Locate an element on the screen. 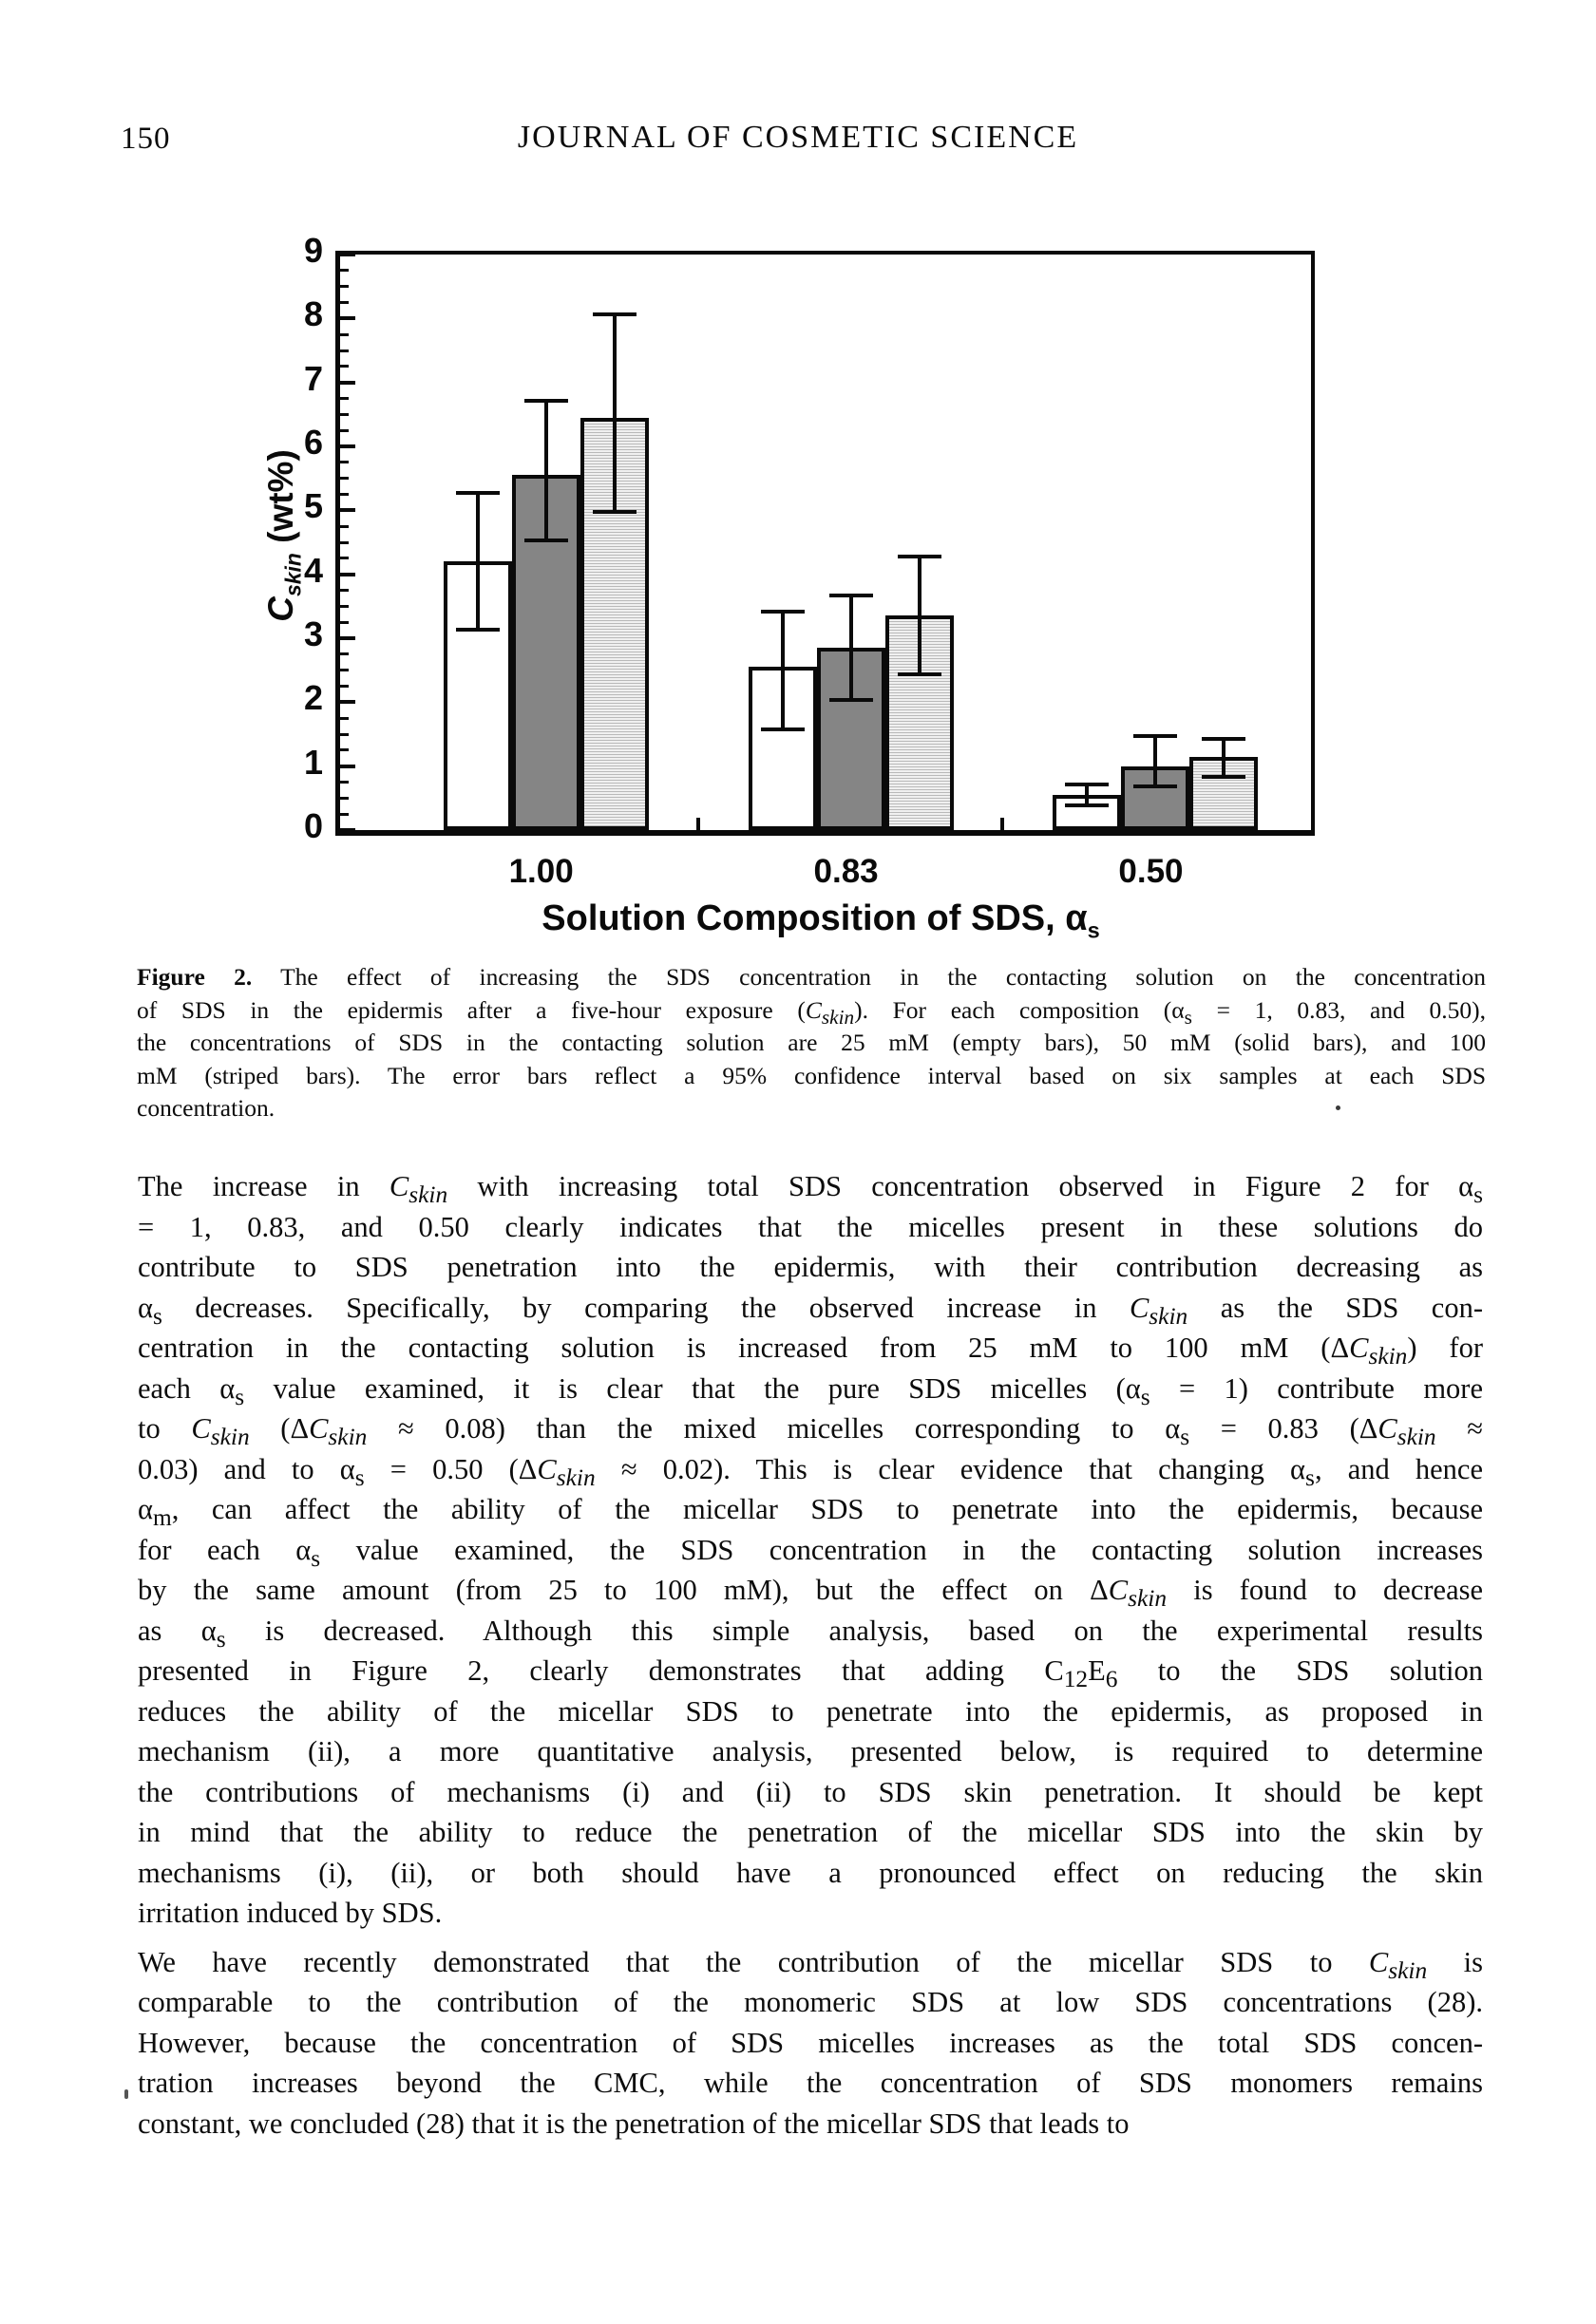  y-axis-tick-label: 5 is located at coordinates (313, 506).